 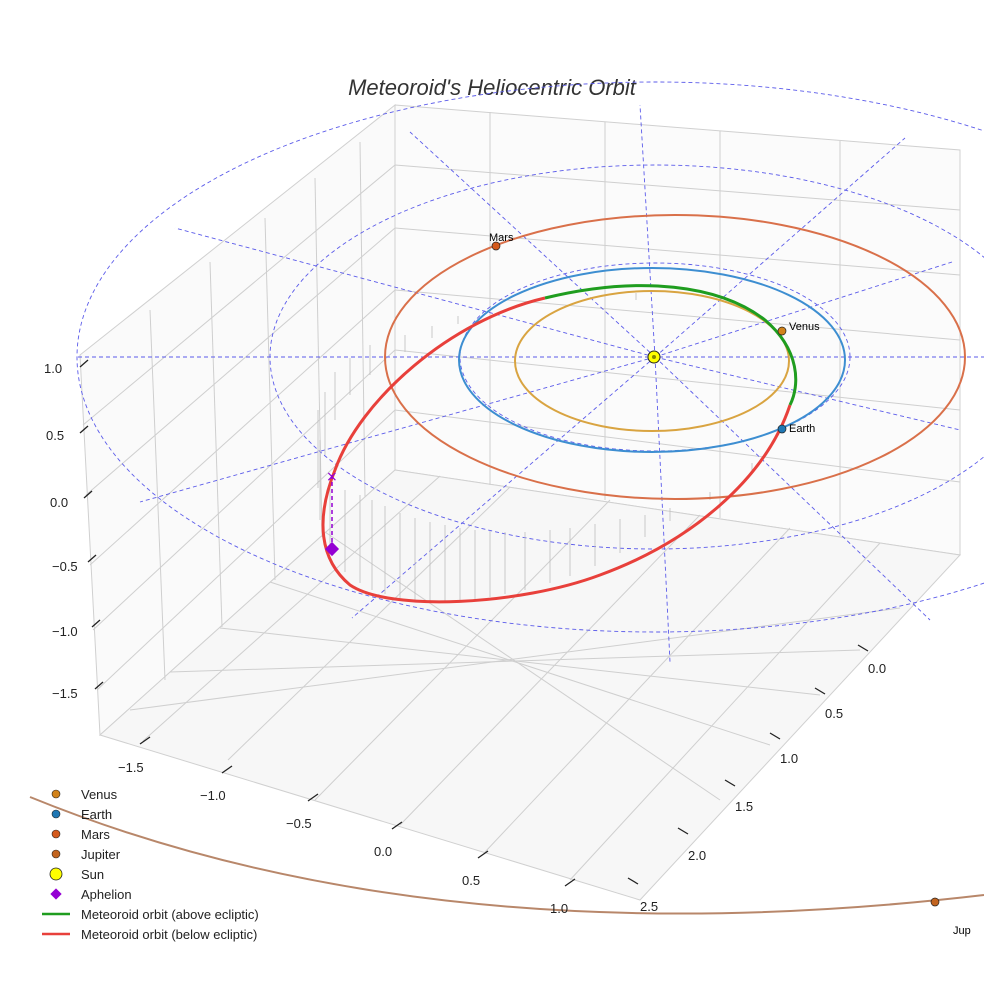 I want to click on x-tick-label: 0.5, so click(x=471, y=880).